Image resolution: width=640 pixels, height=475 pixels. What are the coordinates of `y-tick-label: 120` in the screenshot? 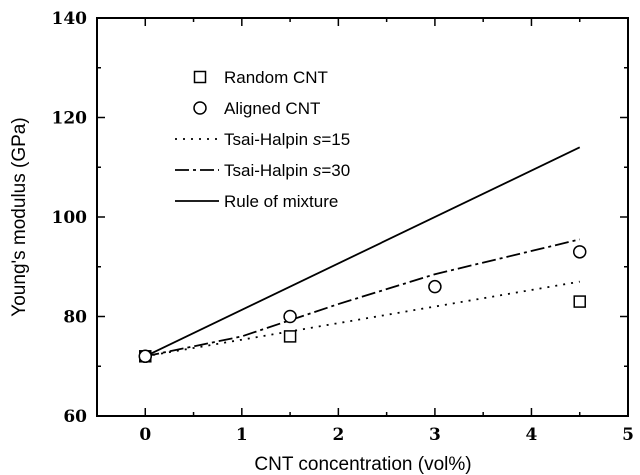 It's located at (70, 119).